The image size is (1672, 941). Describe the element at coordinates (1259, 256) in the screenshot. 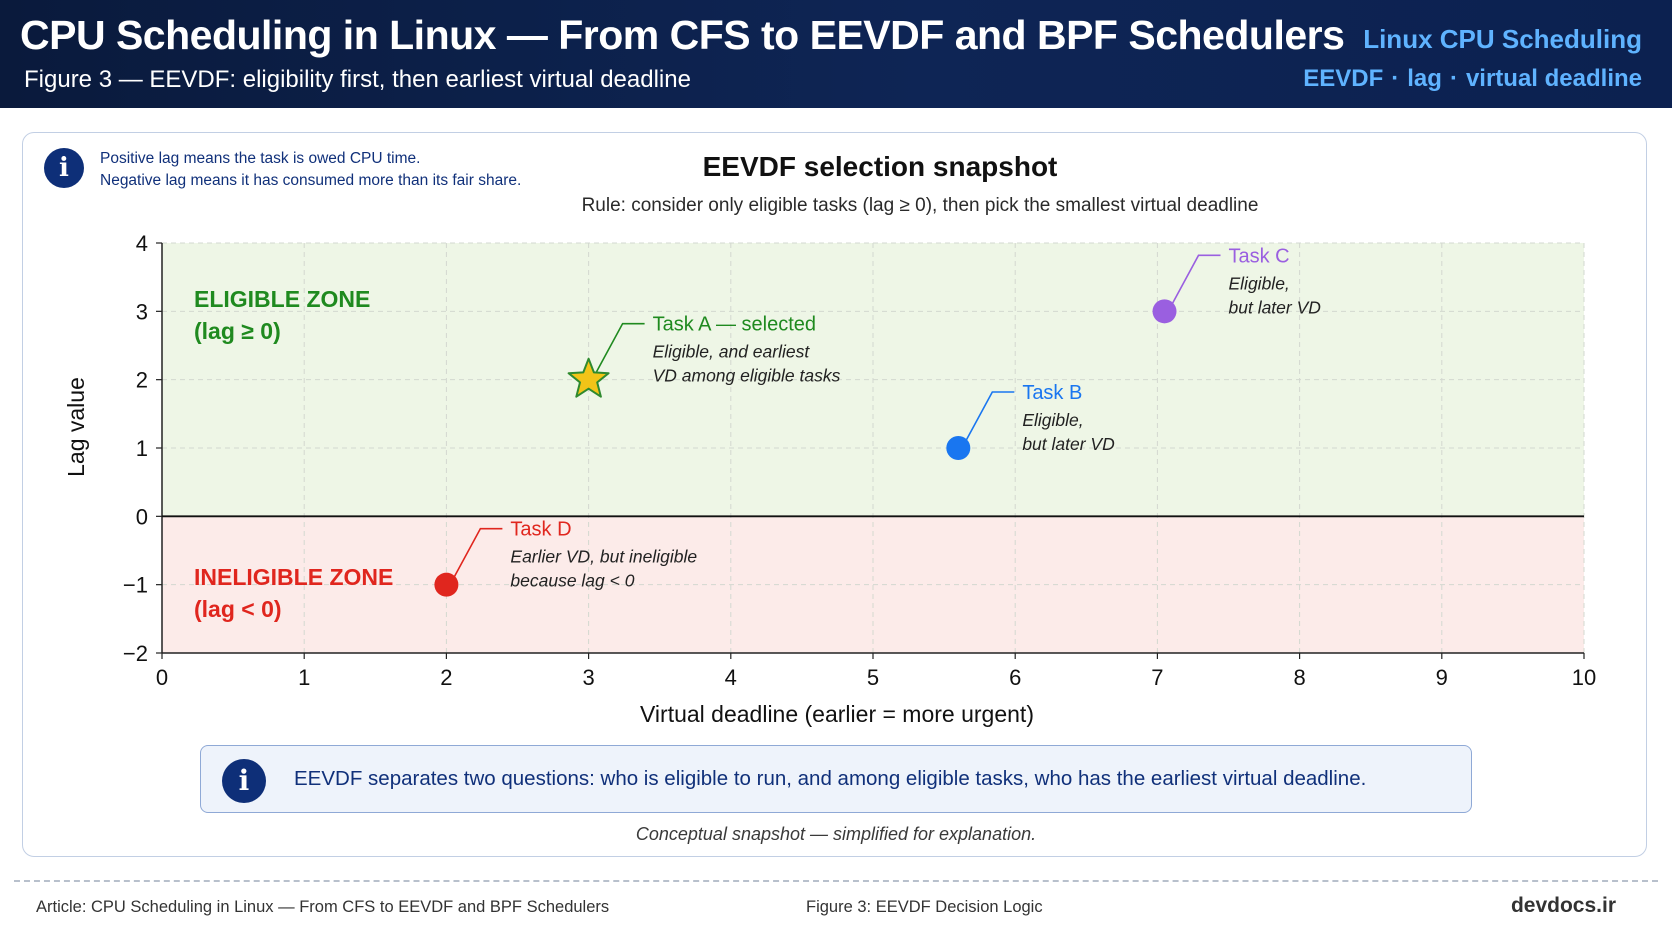

I see `task-c-label: Task C` at that location.